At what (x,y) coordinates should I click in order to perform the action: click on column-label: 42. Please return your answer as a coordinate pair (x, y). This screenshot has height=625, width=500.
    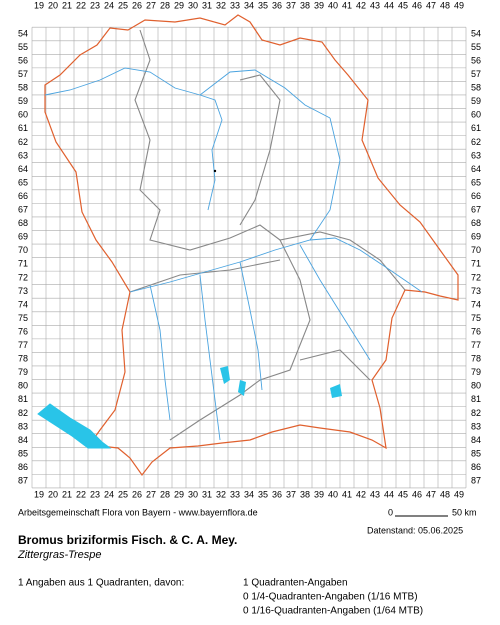
    Looking at the image, I should click on (361, 5).